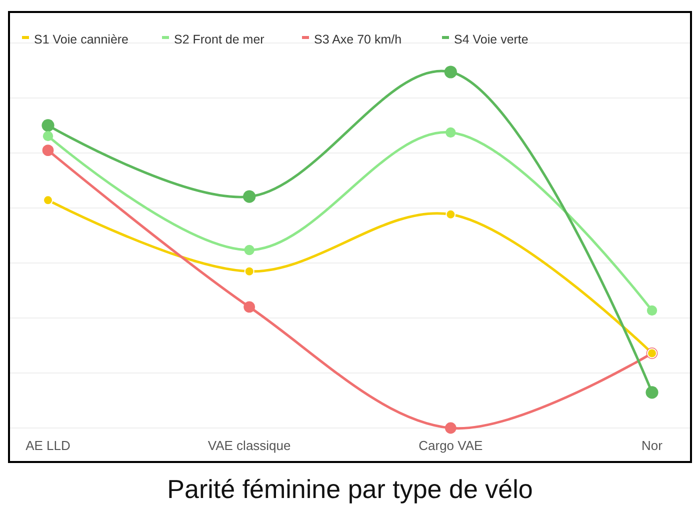  Describe the element at coordinates (350, 489) in the screenshot. I see `text: Parité féminine par type de vélo` at that location.